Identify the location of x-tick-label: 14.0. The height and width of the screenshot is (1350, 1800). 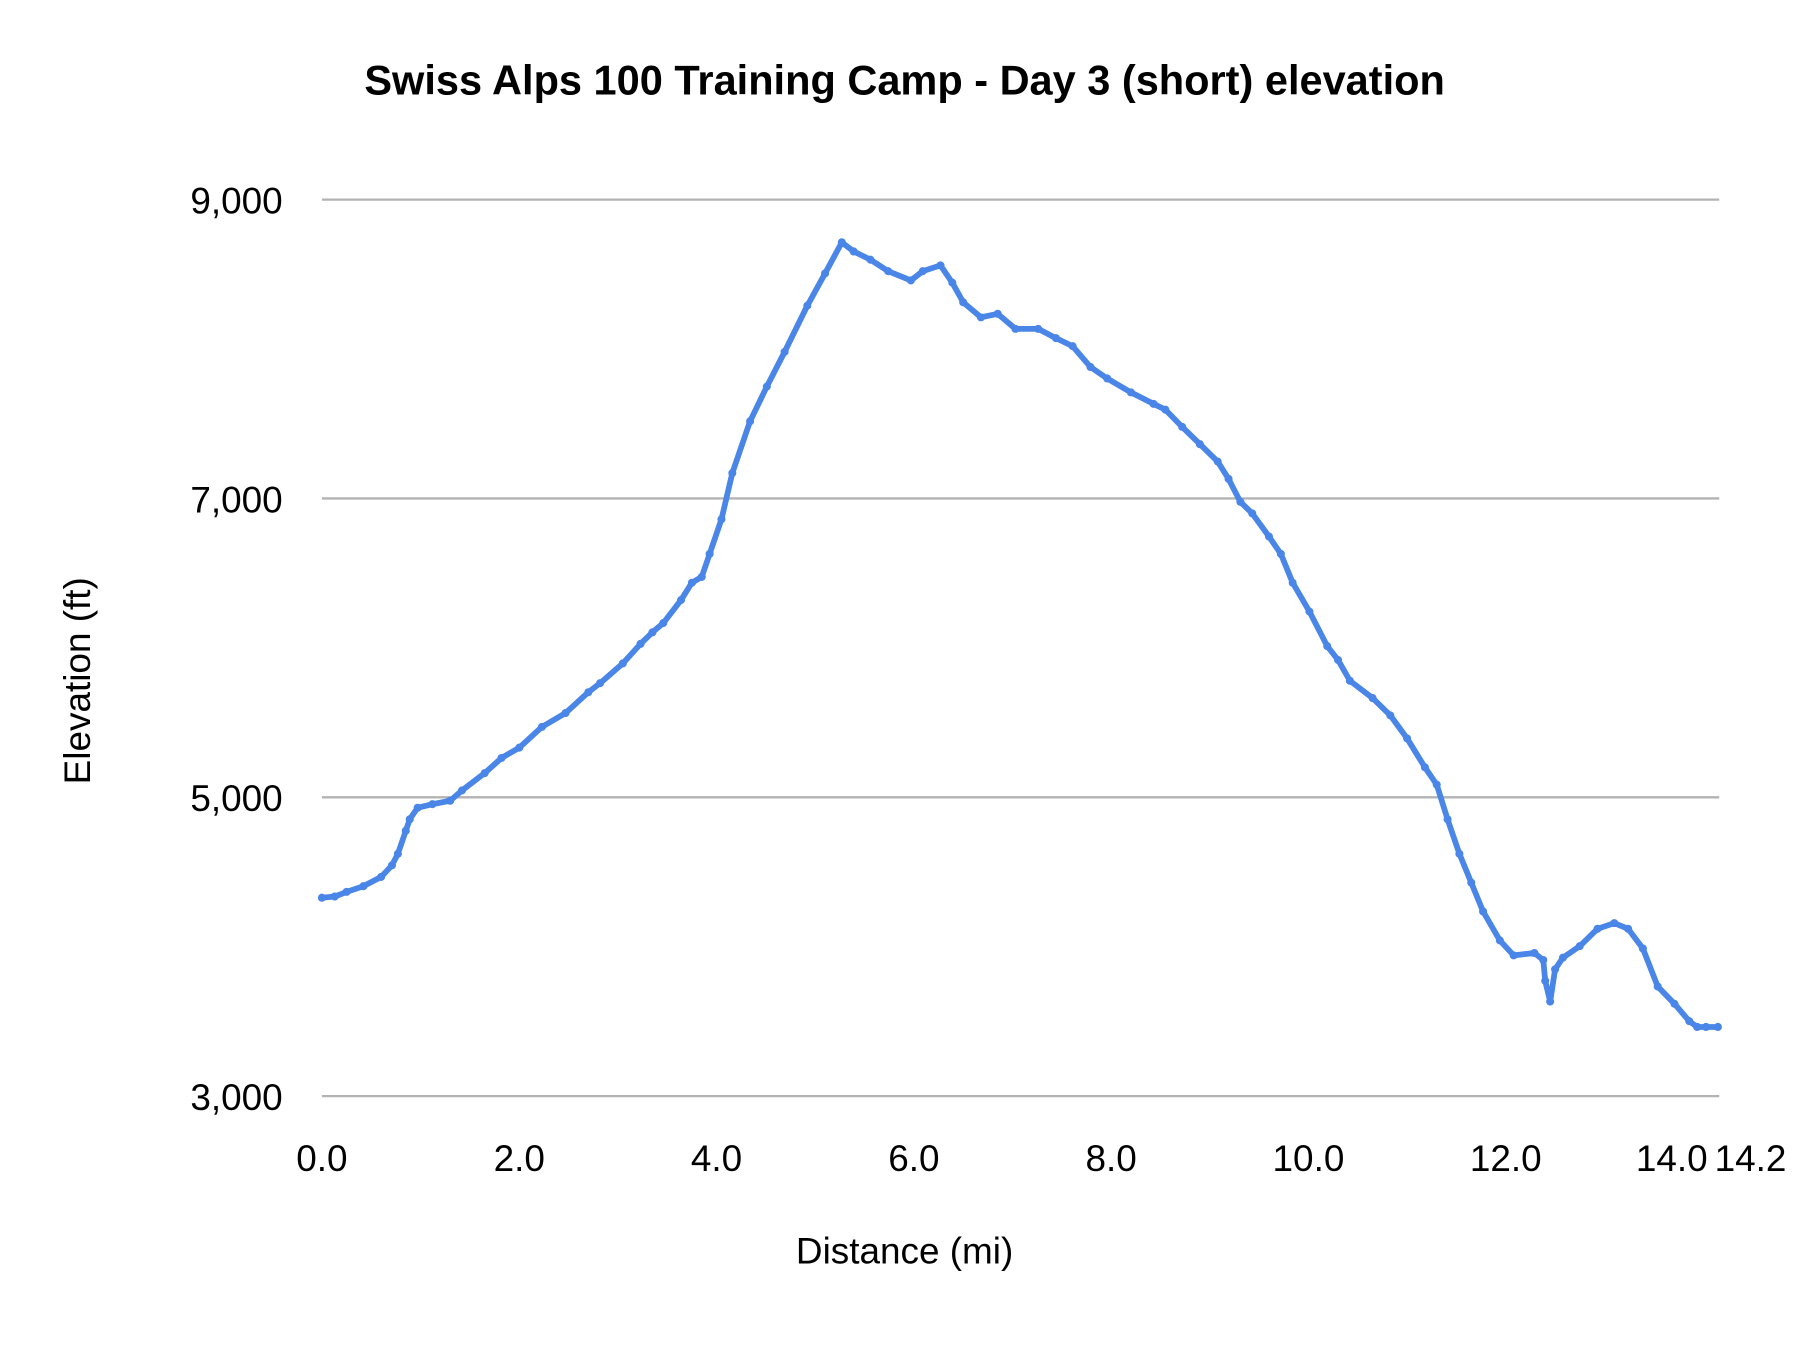
(1672, 1158).